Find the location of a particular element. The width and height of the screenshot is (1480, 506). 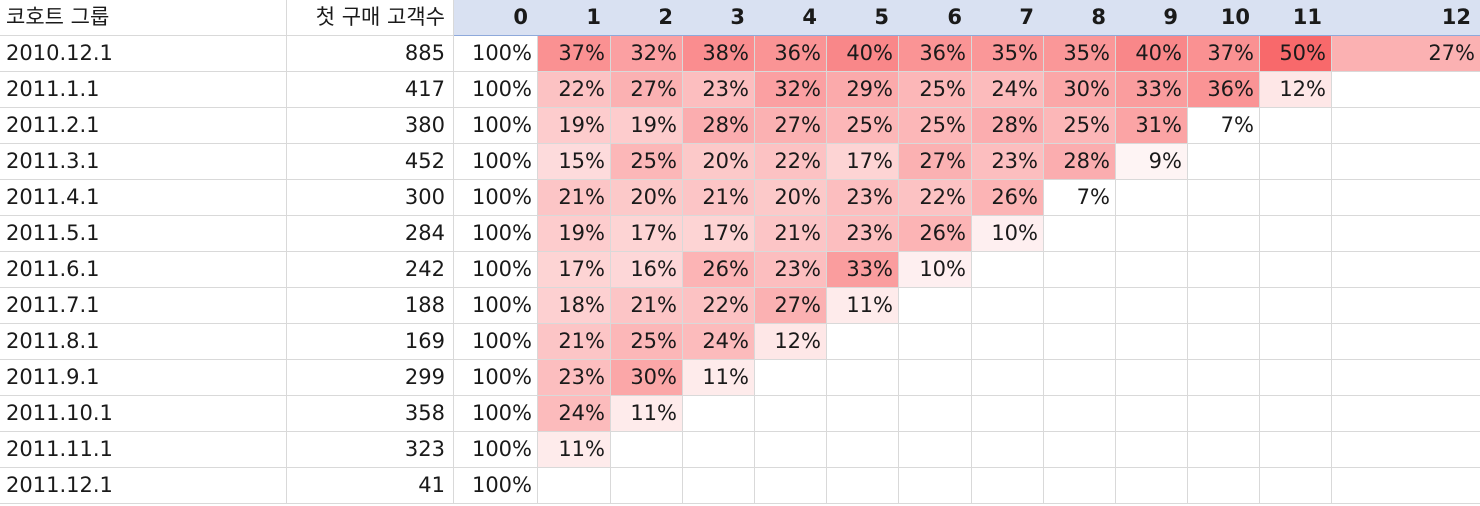

customer-count-cell: 323 is located at coordinates (370, 450).